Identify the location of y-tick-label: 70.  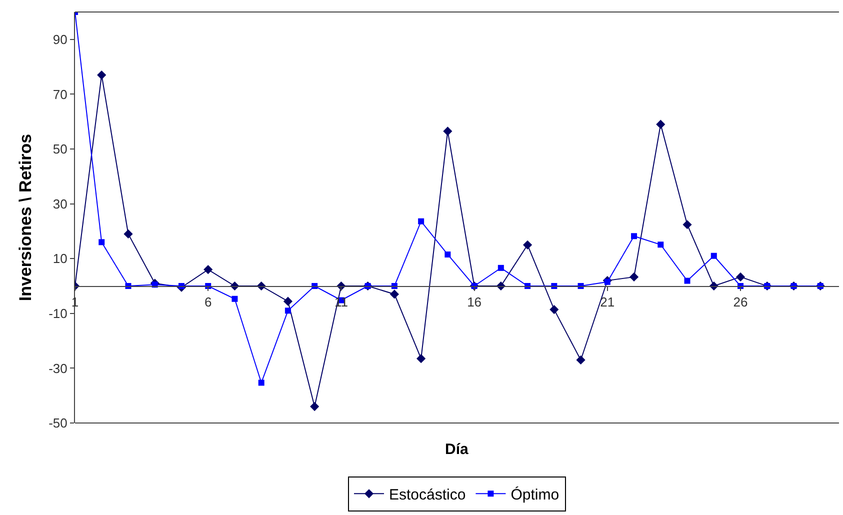
(60, 94).